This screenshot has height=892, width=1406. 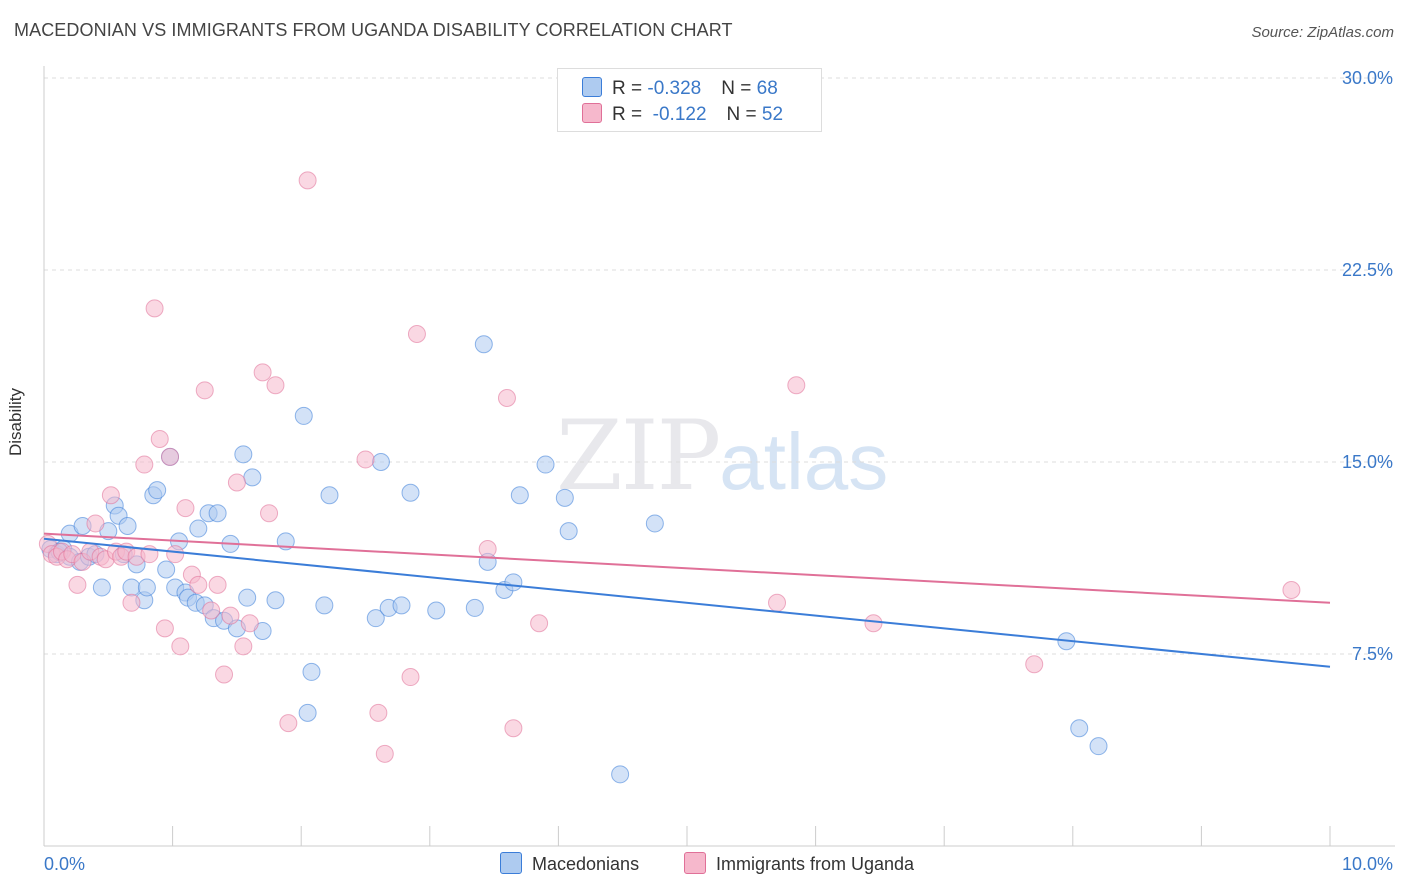 I want to click on bottom-legend-uganda: Immigrants from Uganda, so click(x=799, y=863).